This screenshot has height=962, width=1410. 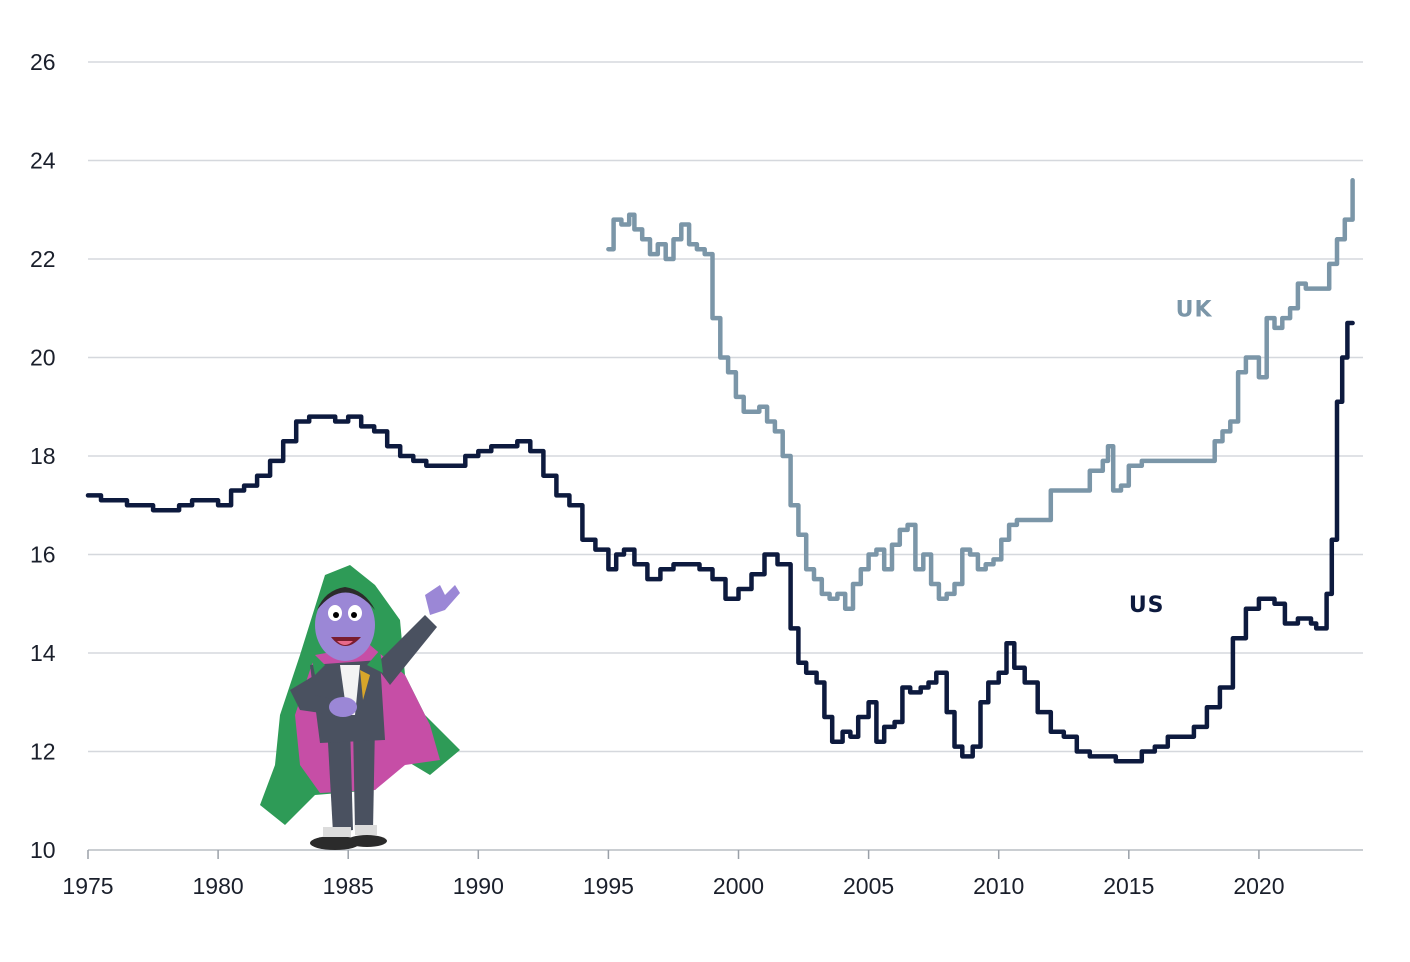 I want to click on x-tick-label: 1975, so click(x=87, y=886).